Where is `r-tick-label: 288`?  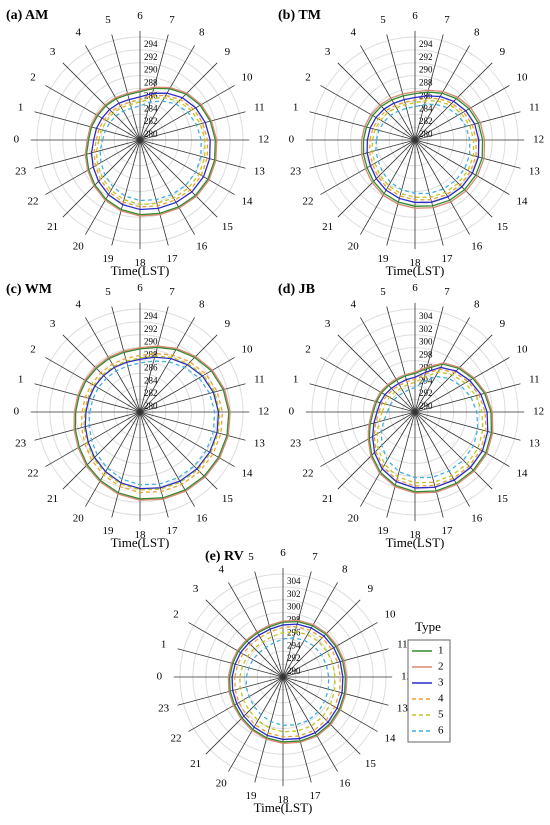 r-tick-label: 288 is located at coordinates (151, 83).